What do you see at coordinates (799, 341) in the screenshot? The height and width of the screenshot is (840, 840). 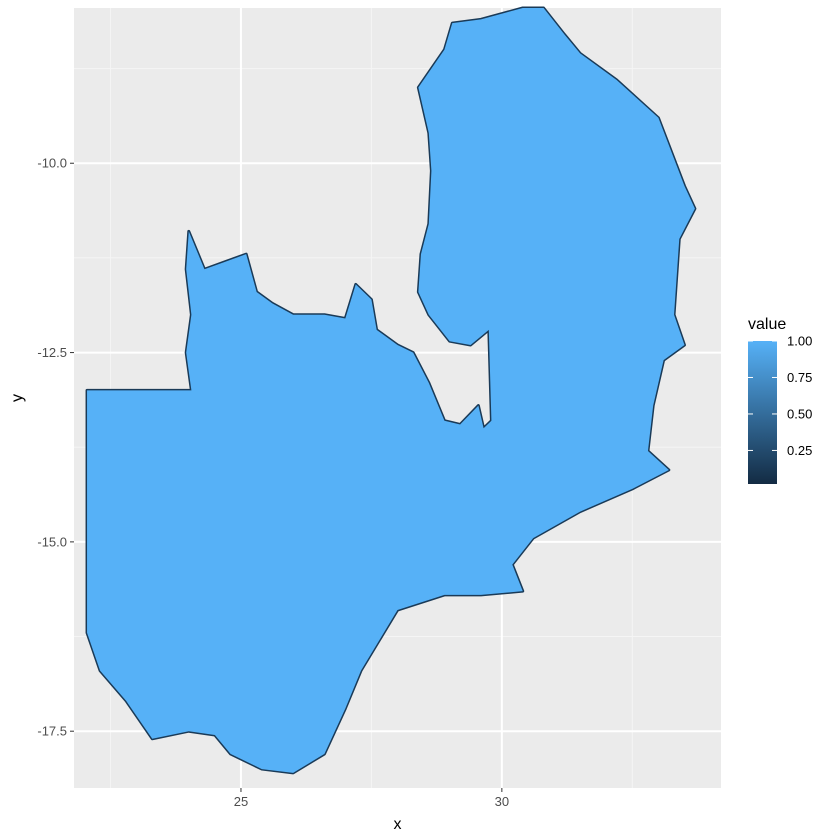 I see `legend-label: 1.00` at bounding box center [799, 341].